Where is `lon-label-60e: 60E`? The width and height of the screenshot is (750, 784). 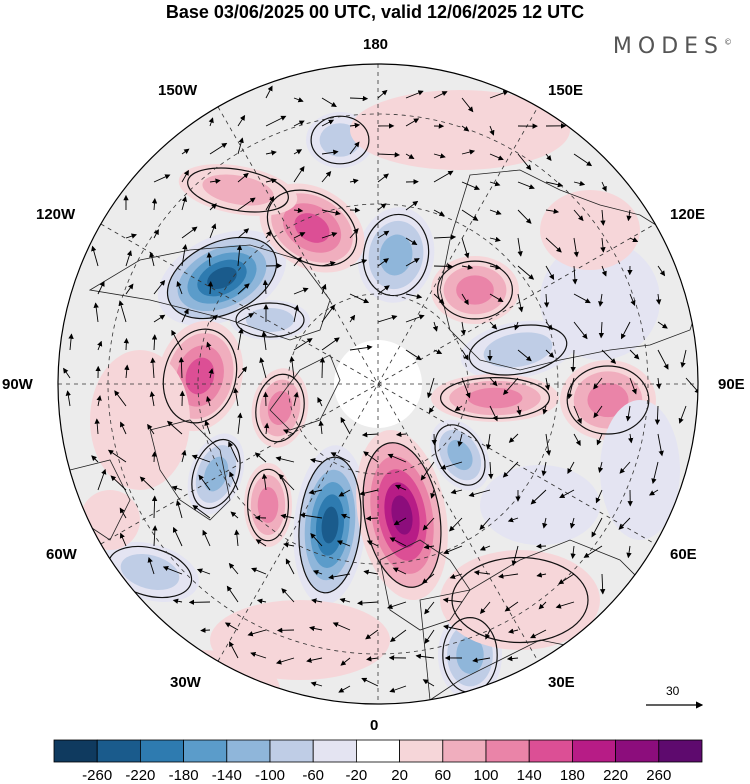 lon-label-60e: 60E is located at coordinates (683, 554).